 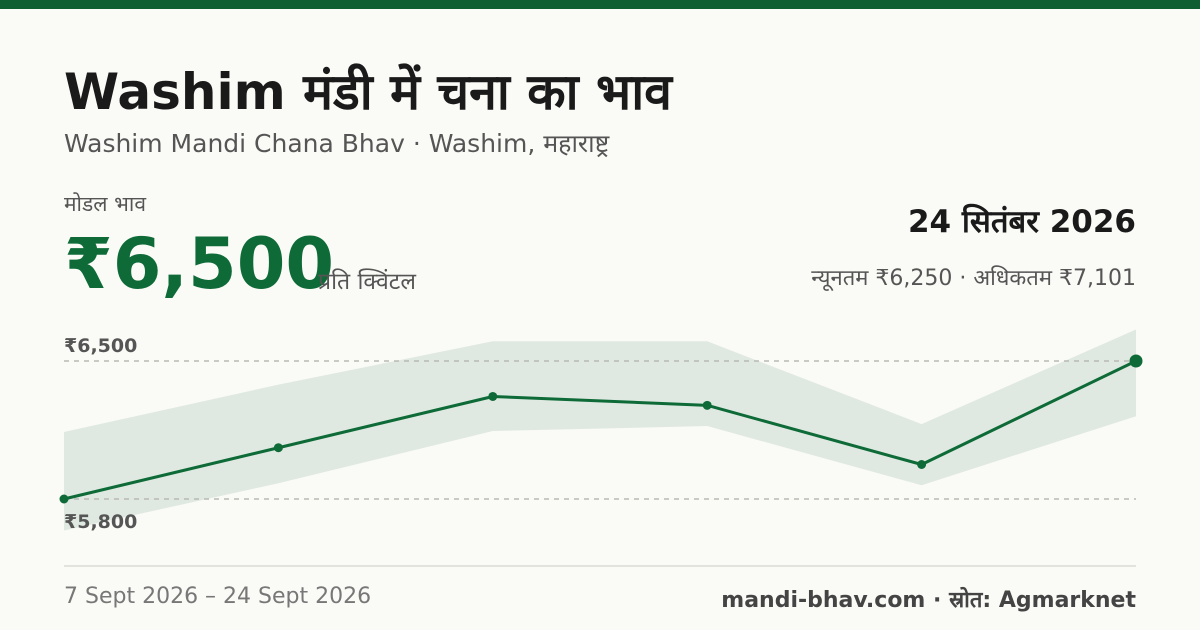 I want to click on min-max-prices: न्यूनतम ₹6,250 · अधिकतम ₹7,101, so click(x=973, y=277).